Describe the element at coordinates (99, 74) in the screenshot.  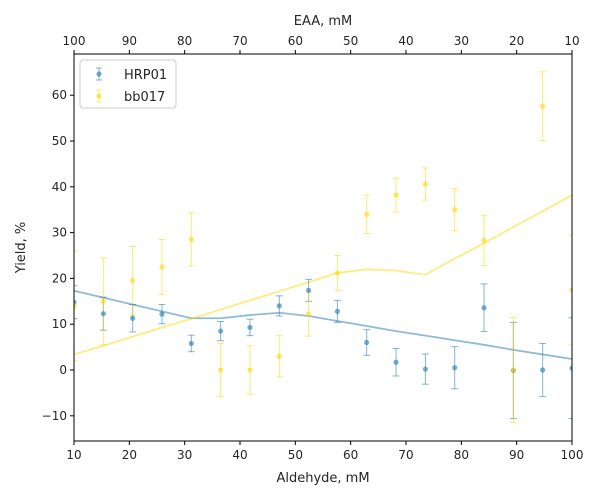
I see `legend-dot-hrp01` at that location.